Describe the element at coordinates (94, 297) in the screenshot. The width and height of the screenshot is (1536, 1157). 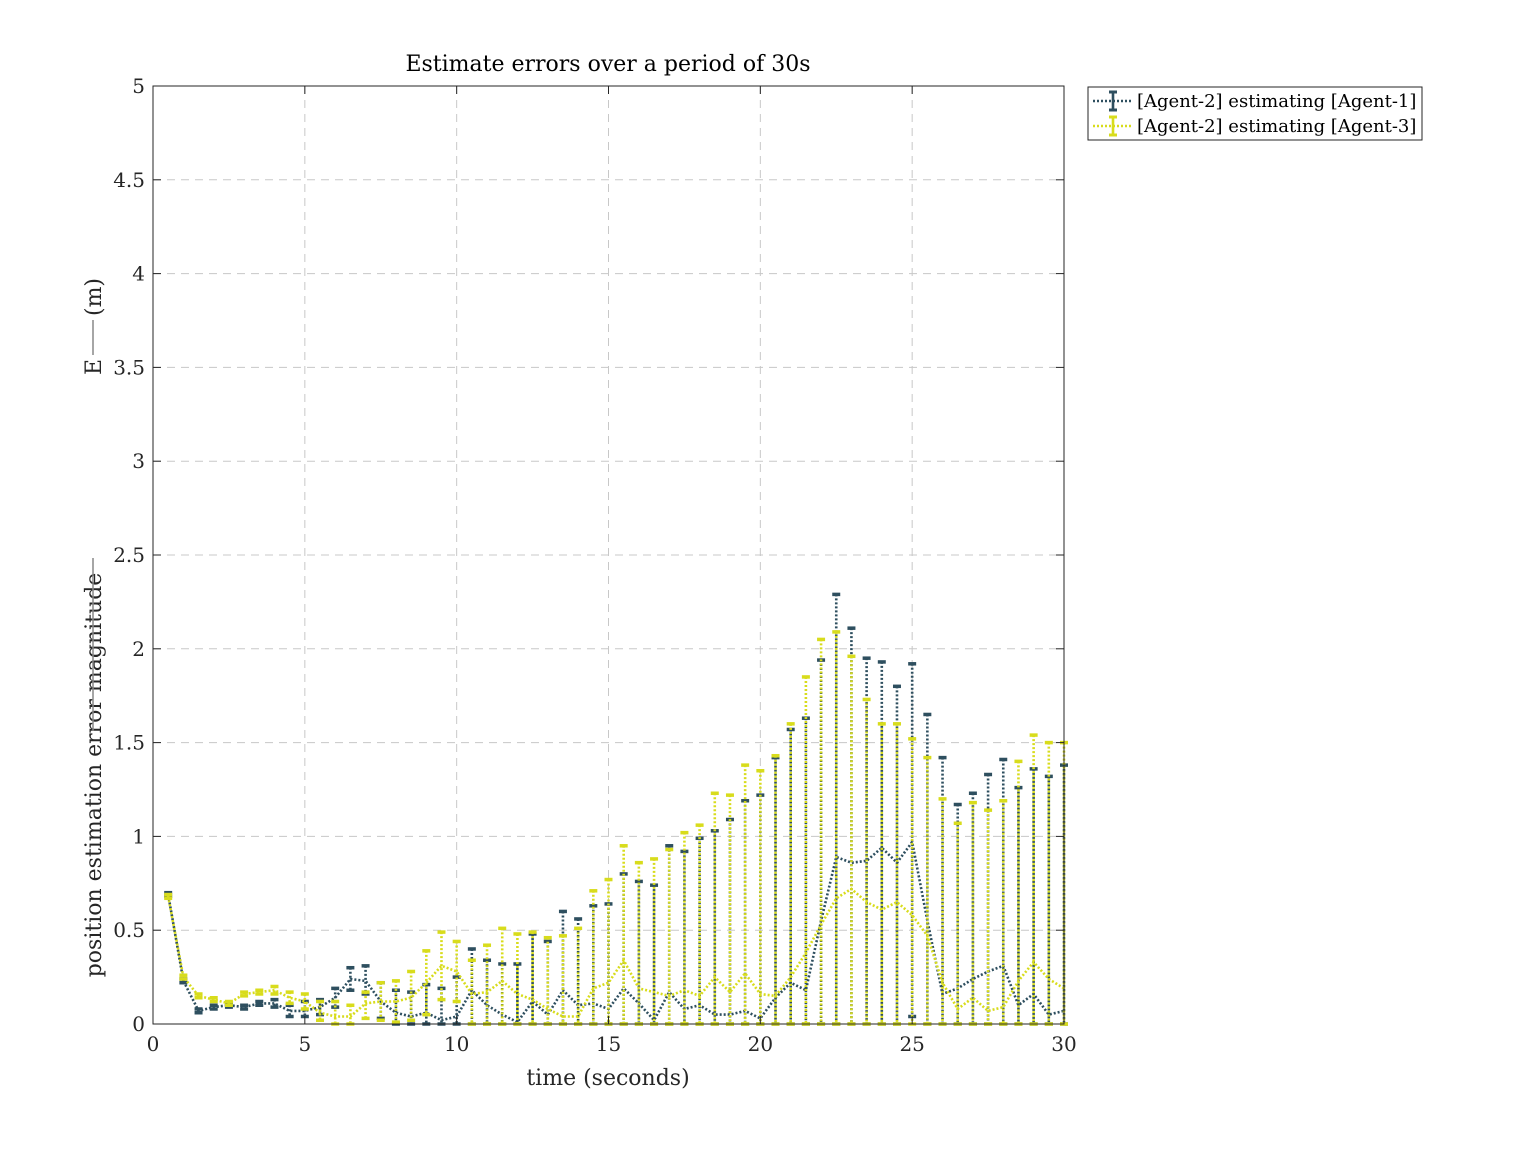
I see `y-axis-unit: (m)` at that location.